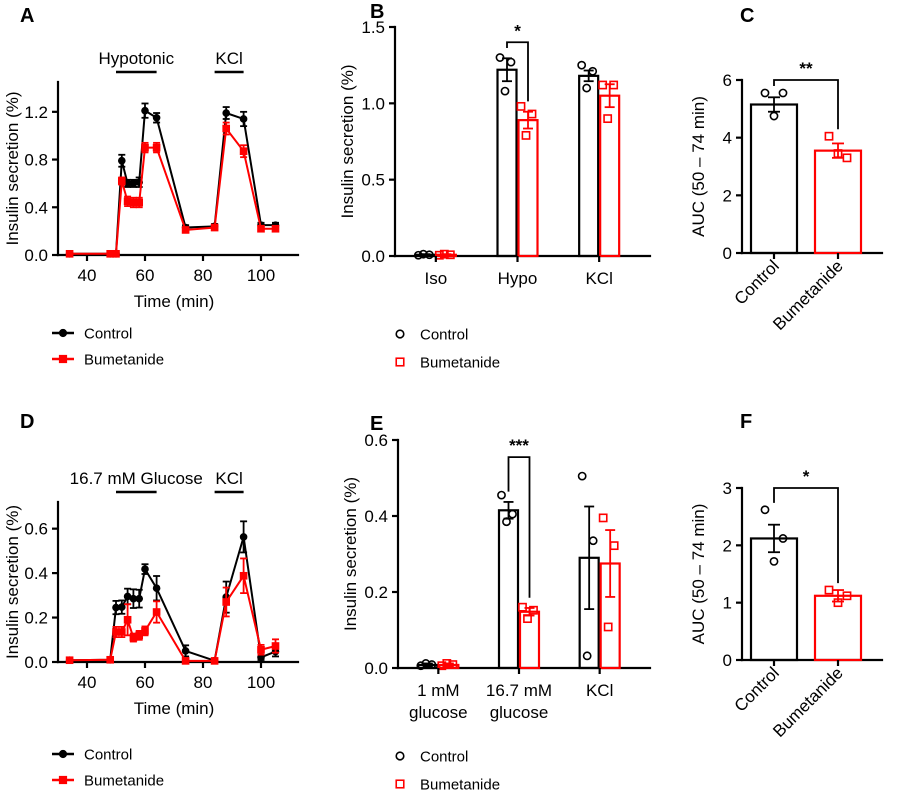 The image size is (900, 794). Describe the element at coordinates (431, 335) in the screenshot. I see `legend-entry: Control` at that location.